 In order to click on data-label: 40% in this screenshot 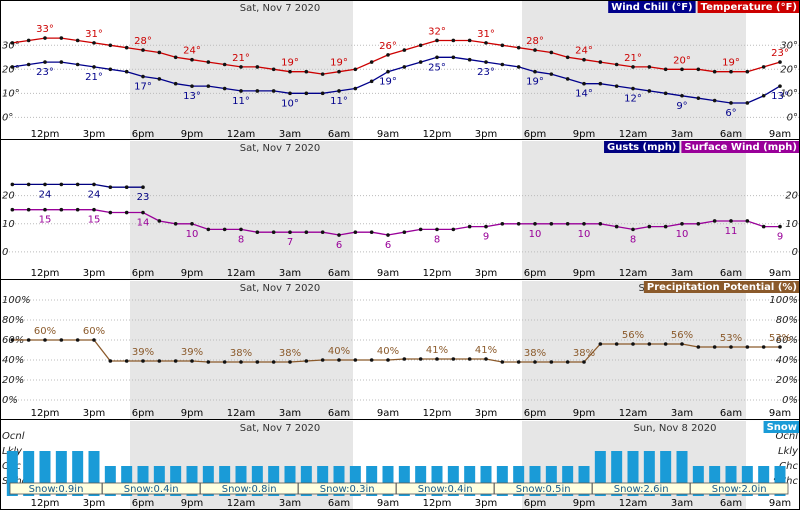, I will do `click(339, 351)`.